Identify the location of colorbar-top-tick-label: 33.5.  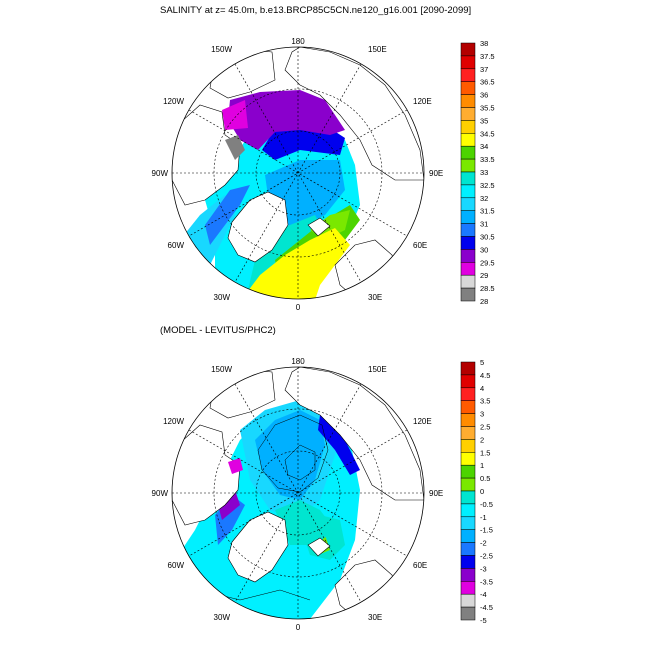
(487, 159).